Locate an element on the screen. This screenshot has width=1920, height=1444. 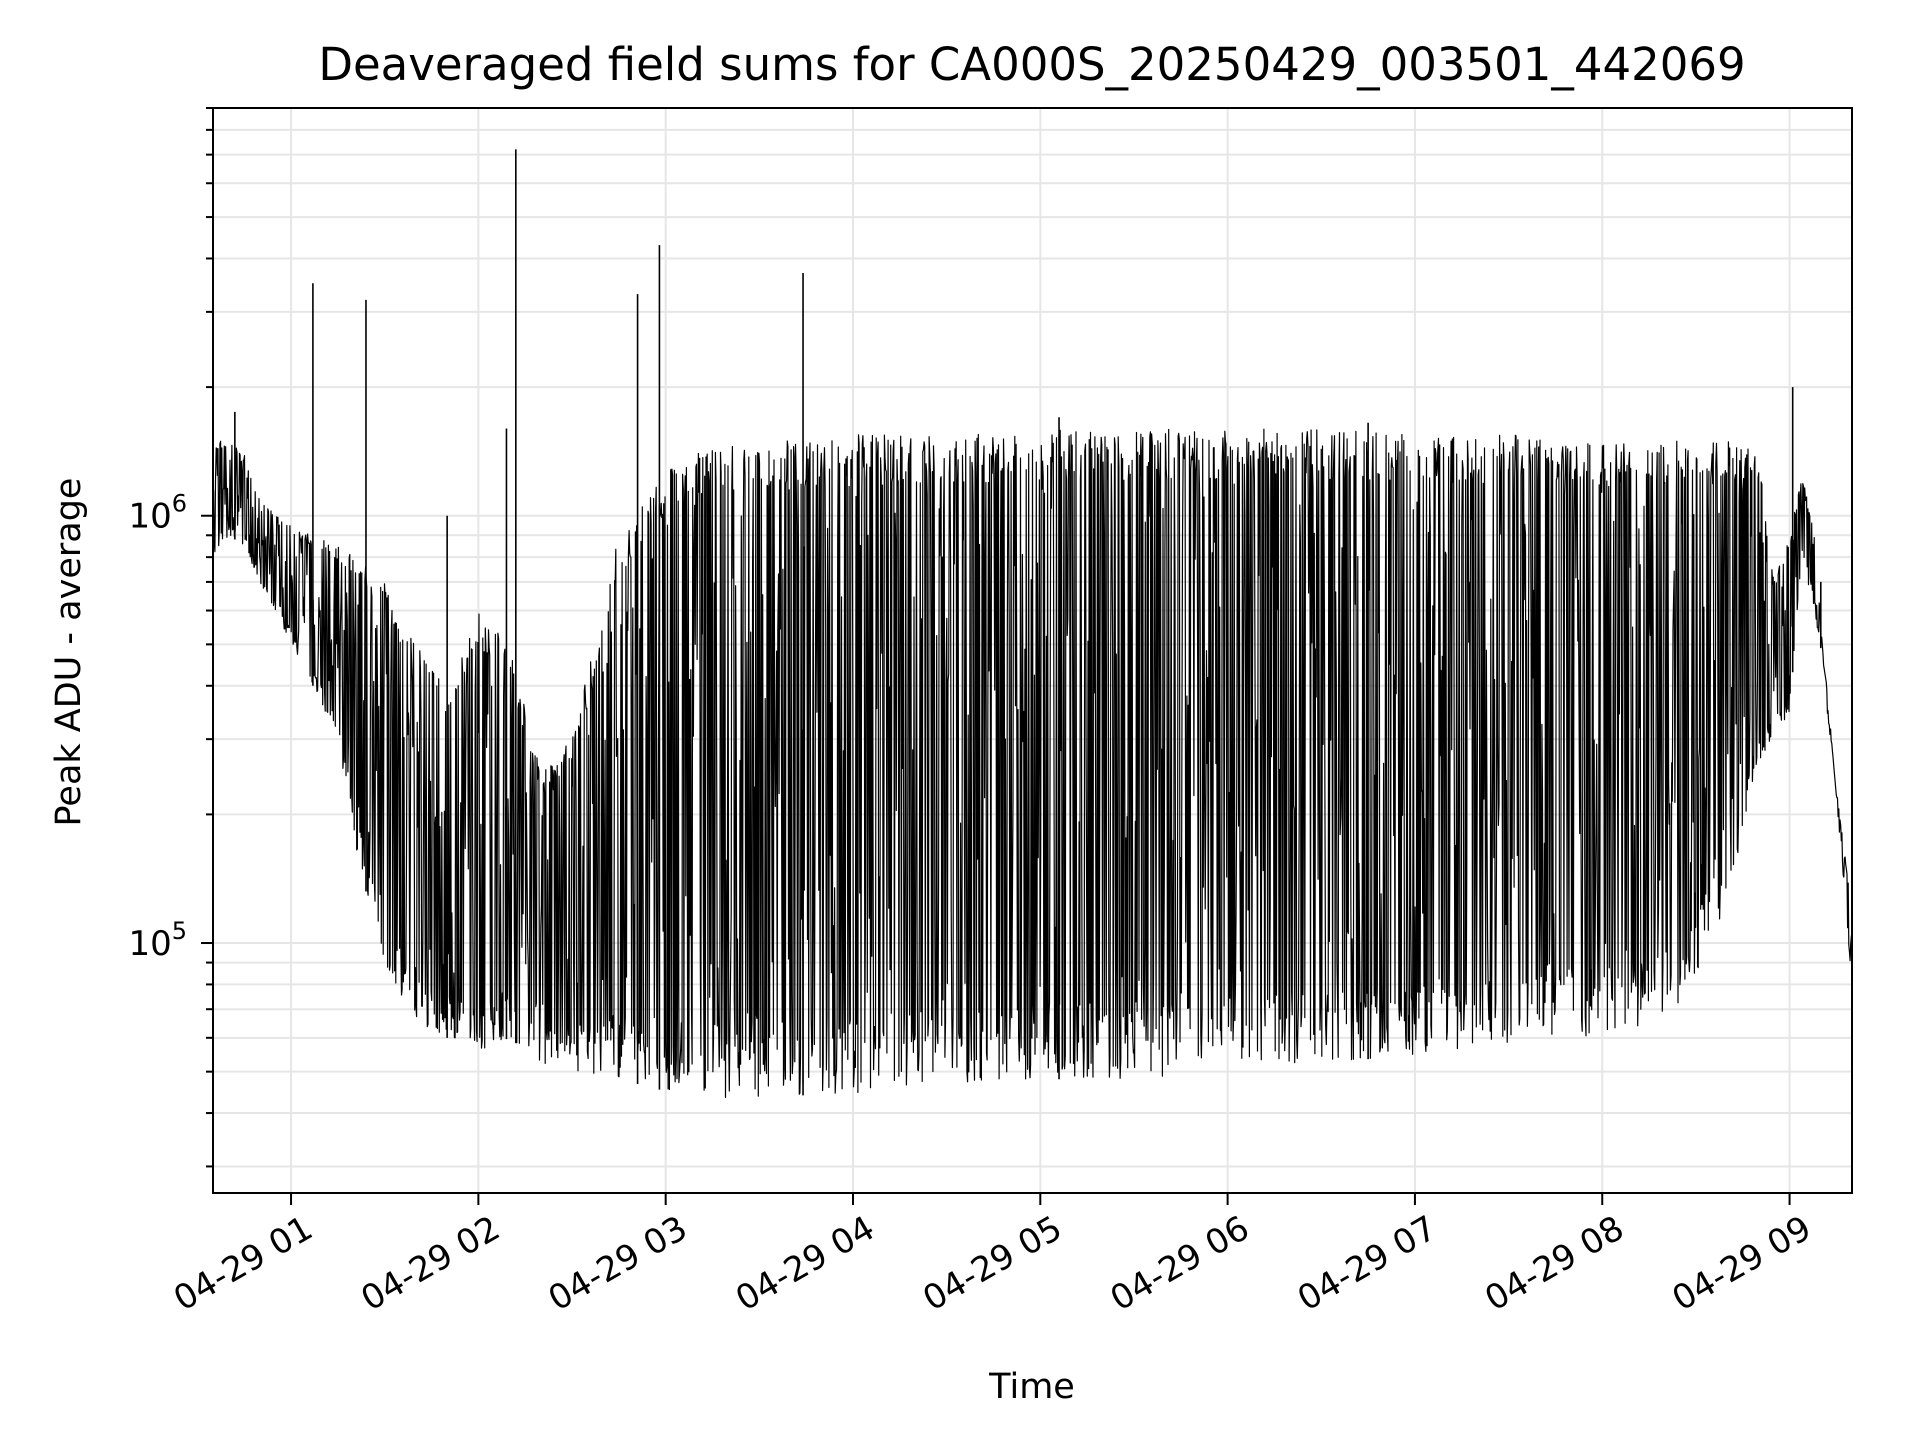
x-axis-label: Time is located at coordinates (1031, 1387).